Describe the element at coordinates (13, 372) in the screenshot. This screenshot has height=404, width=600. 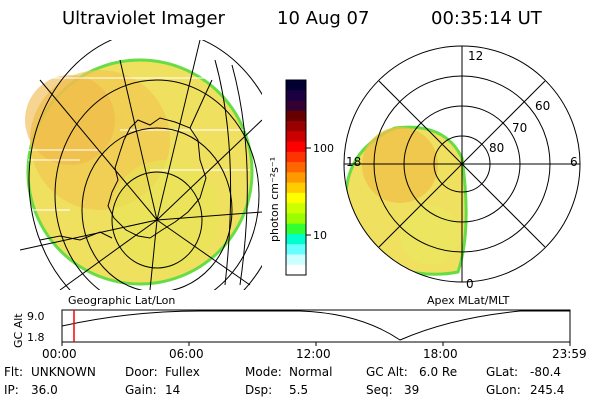
I see `info-flt-key: Flt:` at that location.